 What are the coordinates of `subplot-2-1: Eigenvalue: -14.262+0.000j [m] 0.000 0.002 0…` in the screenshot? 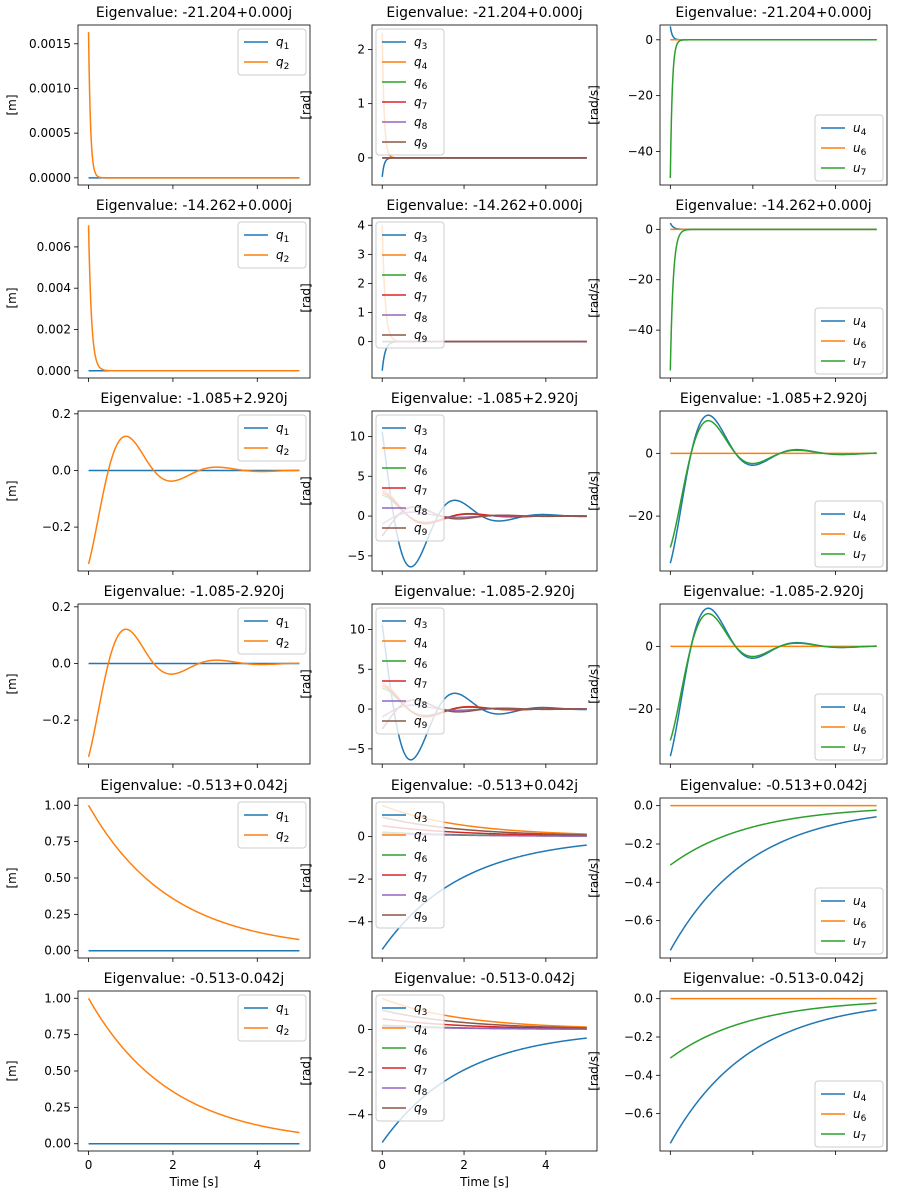 It's located at (158, 290).